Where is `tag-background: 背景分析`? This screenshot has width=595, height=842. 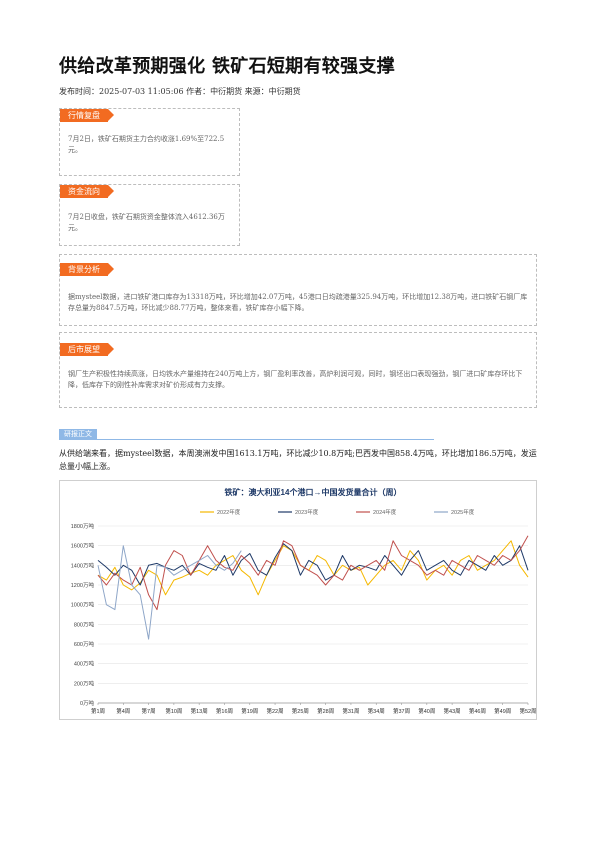 tag-background: 背景分析 is located at coordinates (87, 269).